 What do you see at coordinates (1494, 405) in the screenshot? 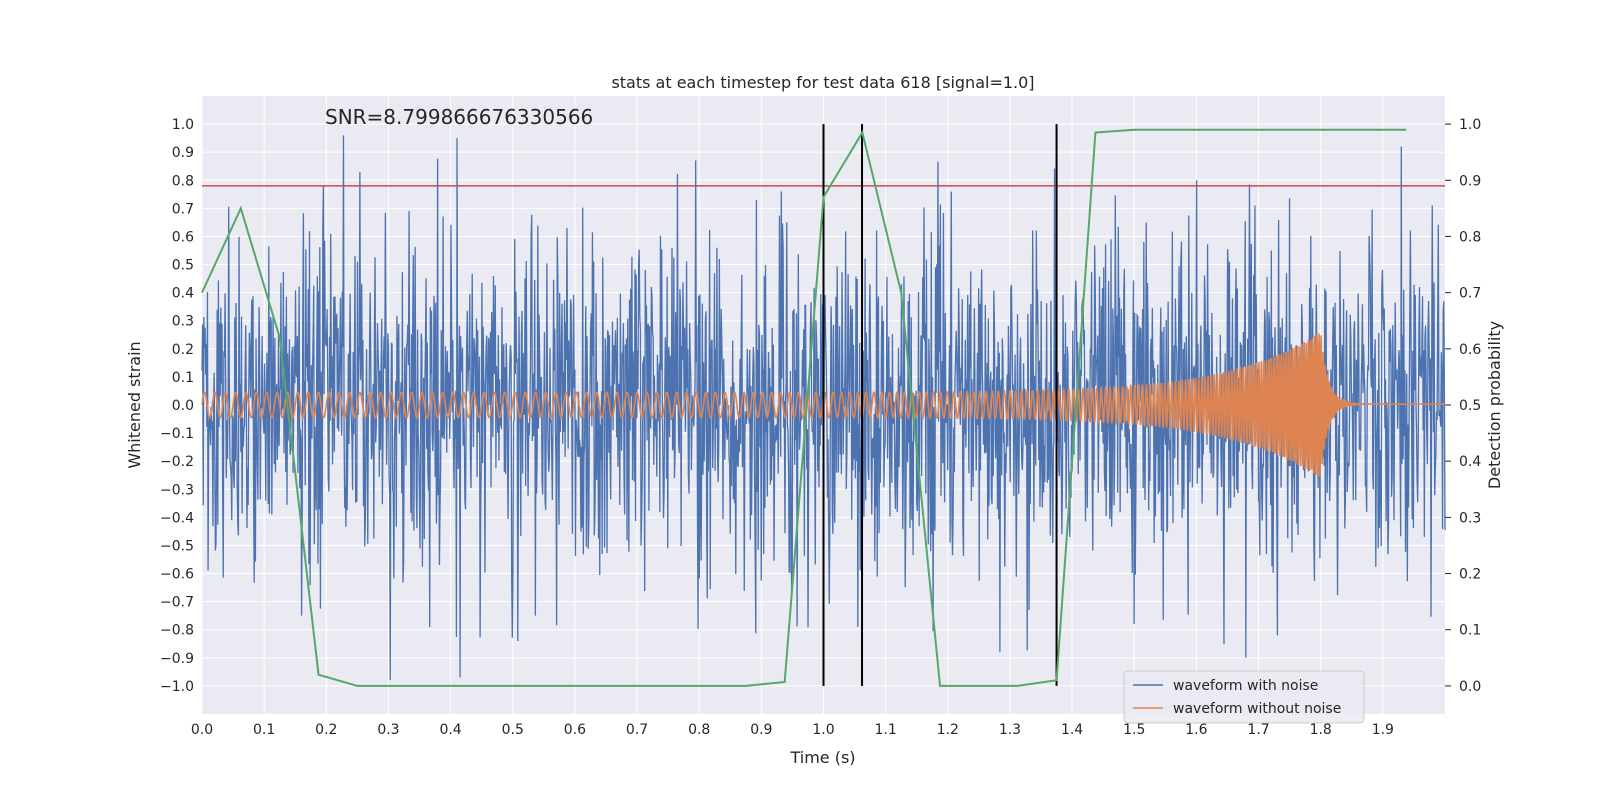
I see `y-axis-label-right: Detection probability` at bounding box center [1494, 405].